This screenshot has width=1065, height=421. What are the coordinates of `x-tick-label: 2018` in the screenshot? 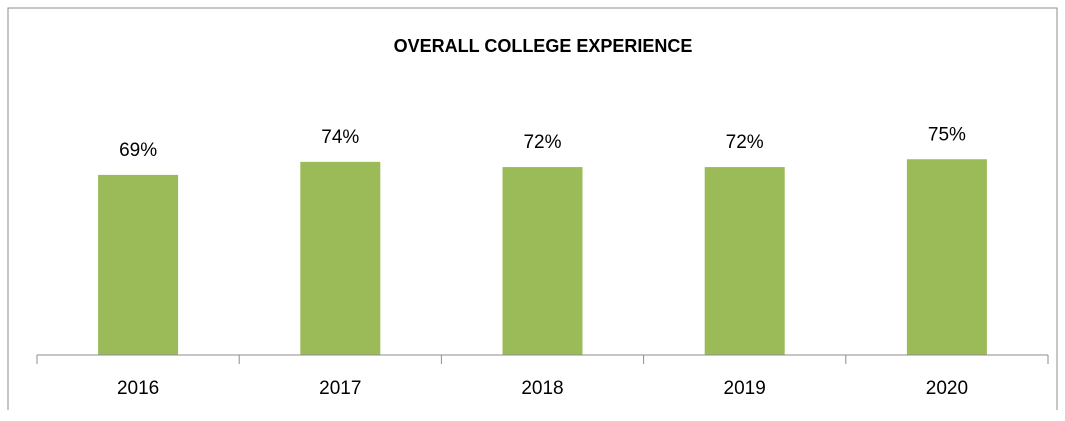 It's located at (542, 388).